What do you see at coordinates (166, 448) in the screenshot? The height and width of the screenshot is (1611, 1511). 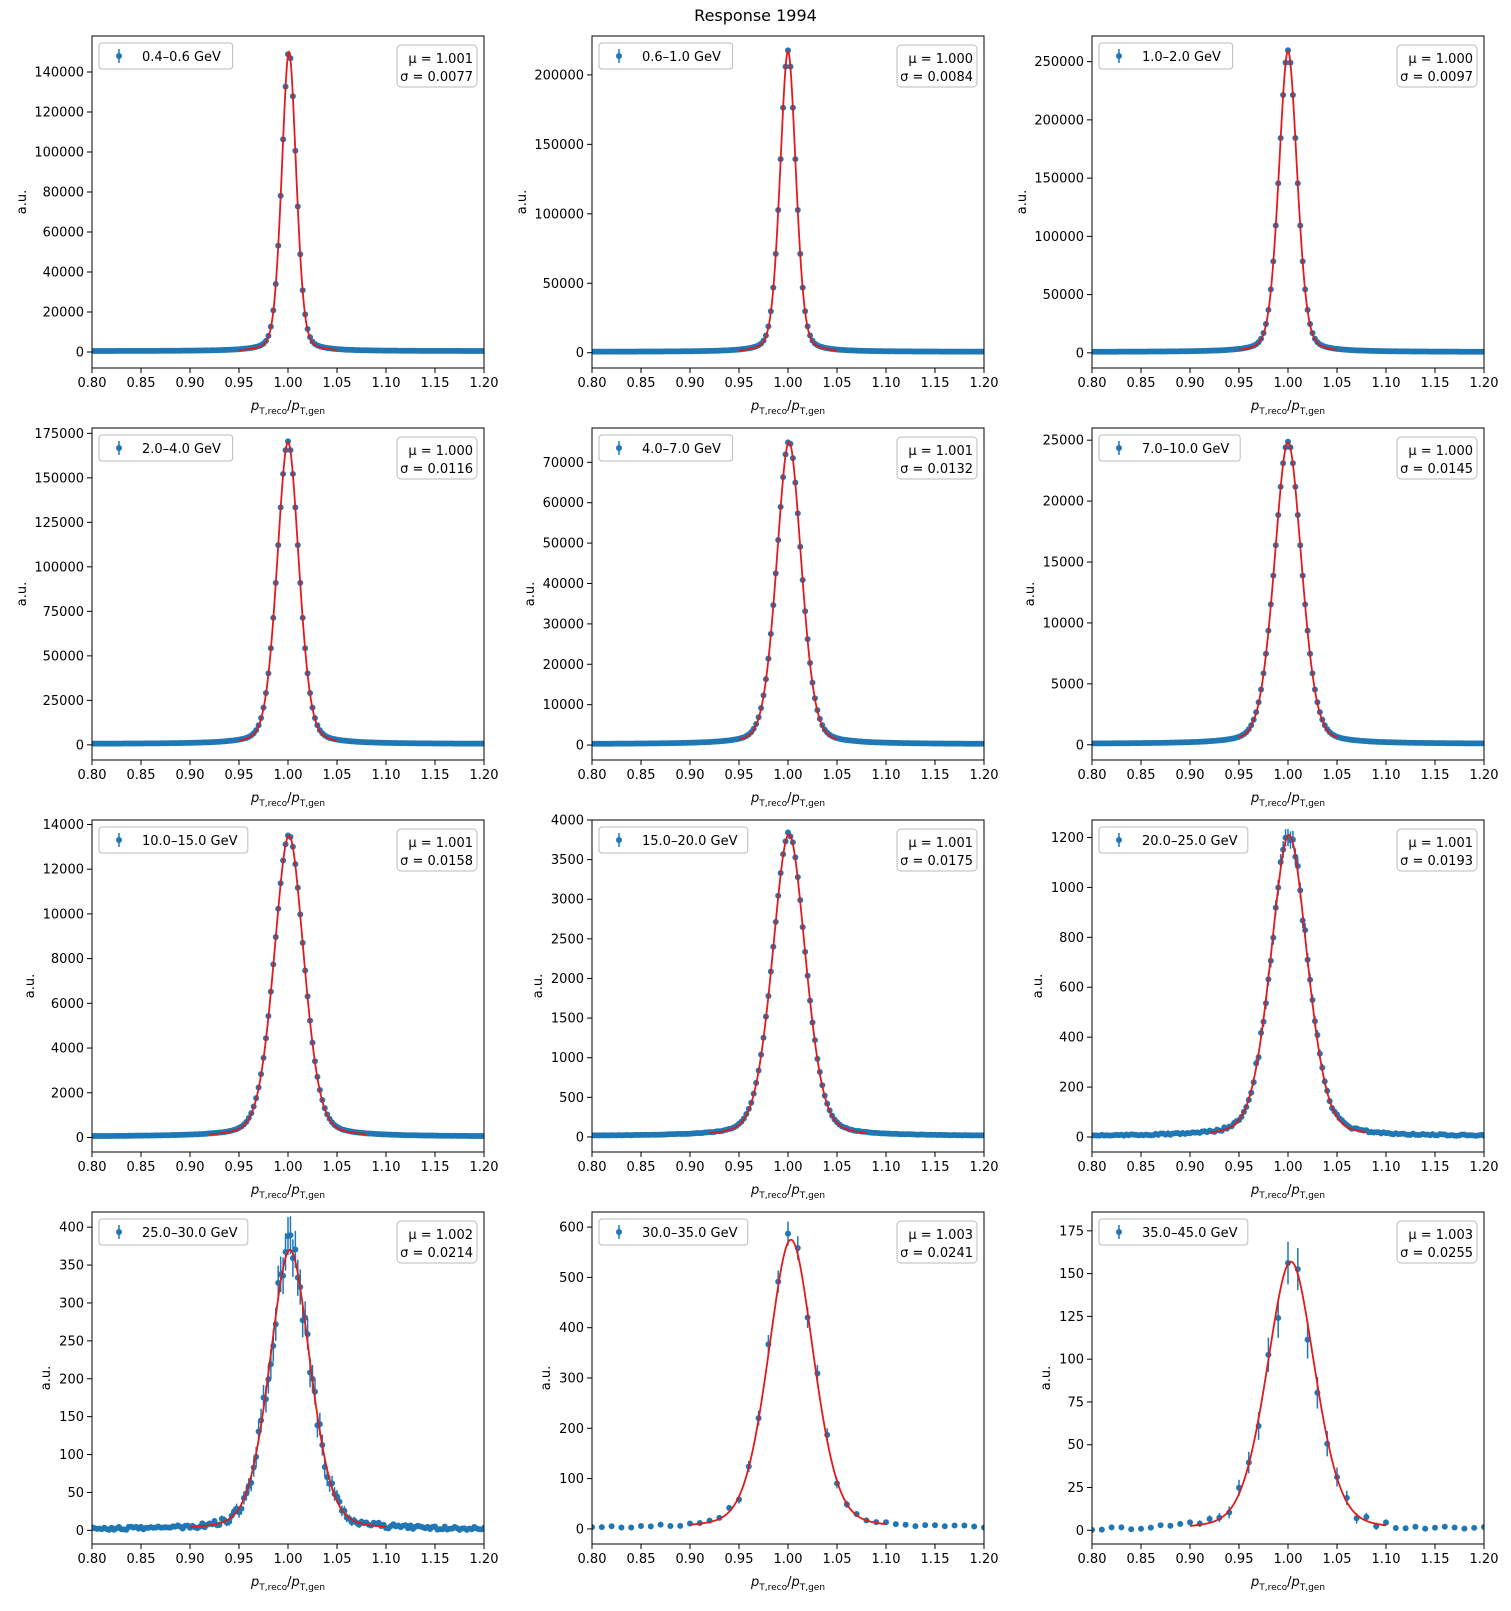 I see `legend: 2.0–4.0 GeV` at bounding box center [166, 448].